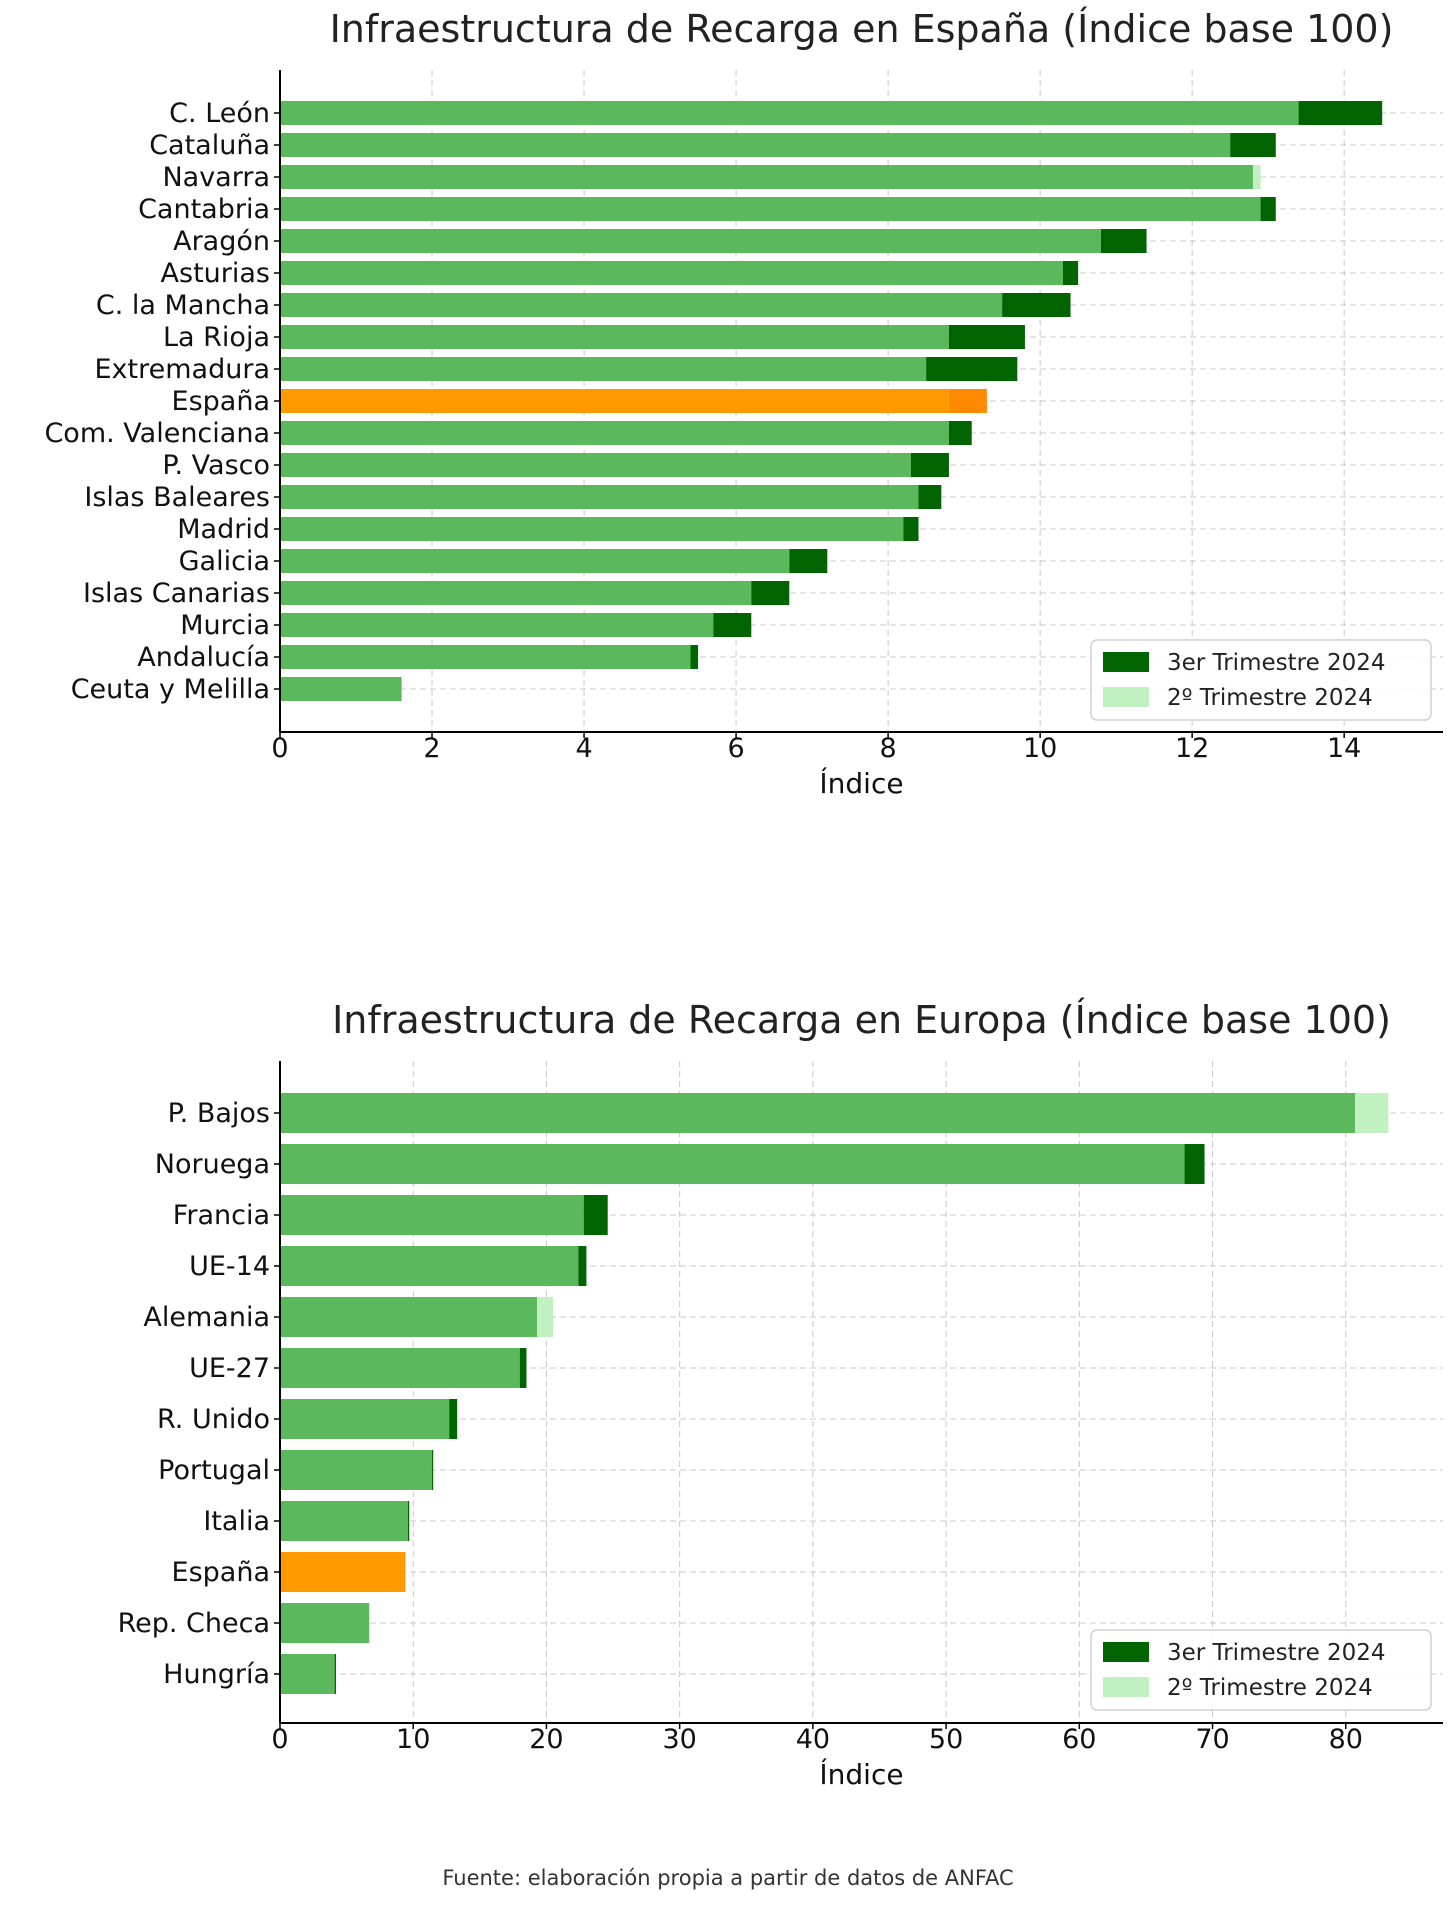  What do you see at coordinates (485, 657) in the screenshot?
I see `bar-base-andalucia` at bounding box center [485, 657].